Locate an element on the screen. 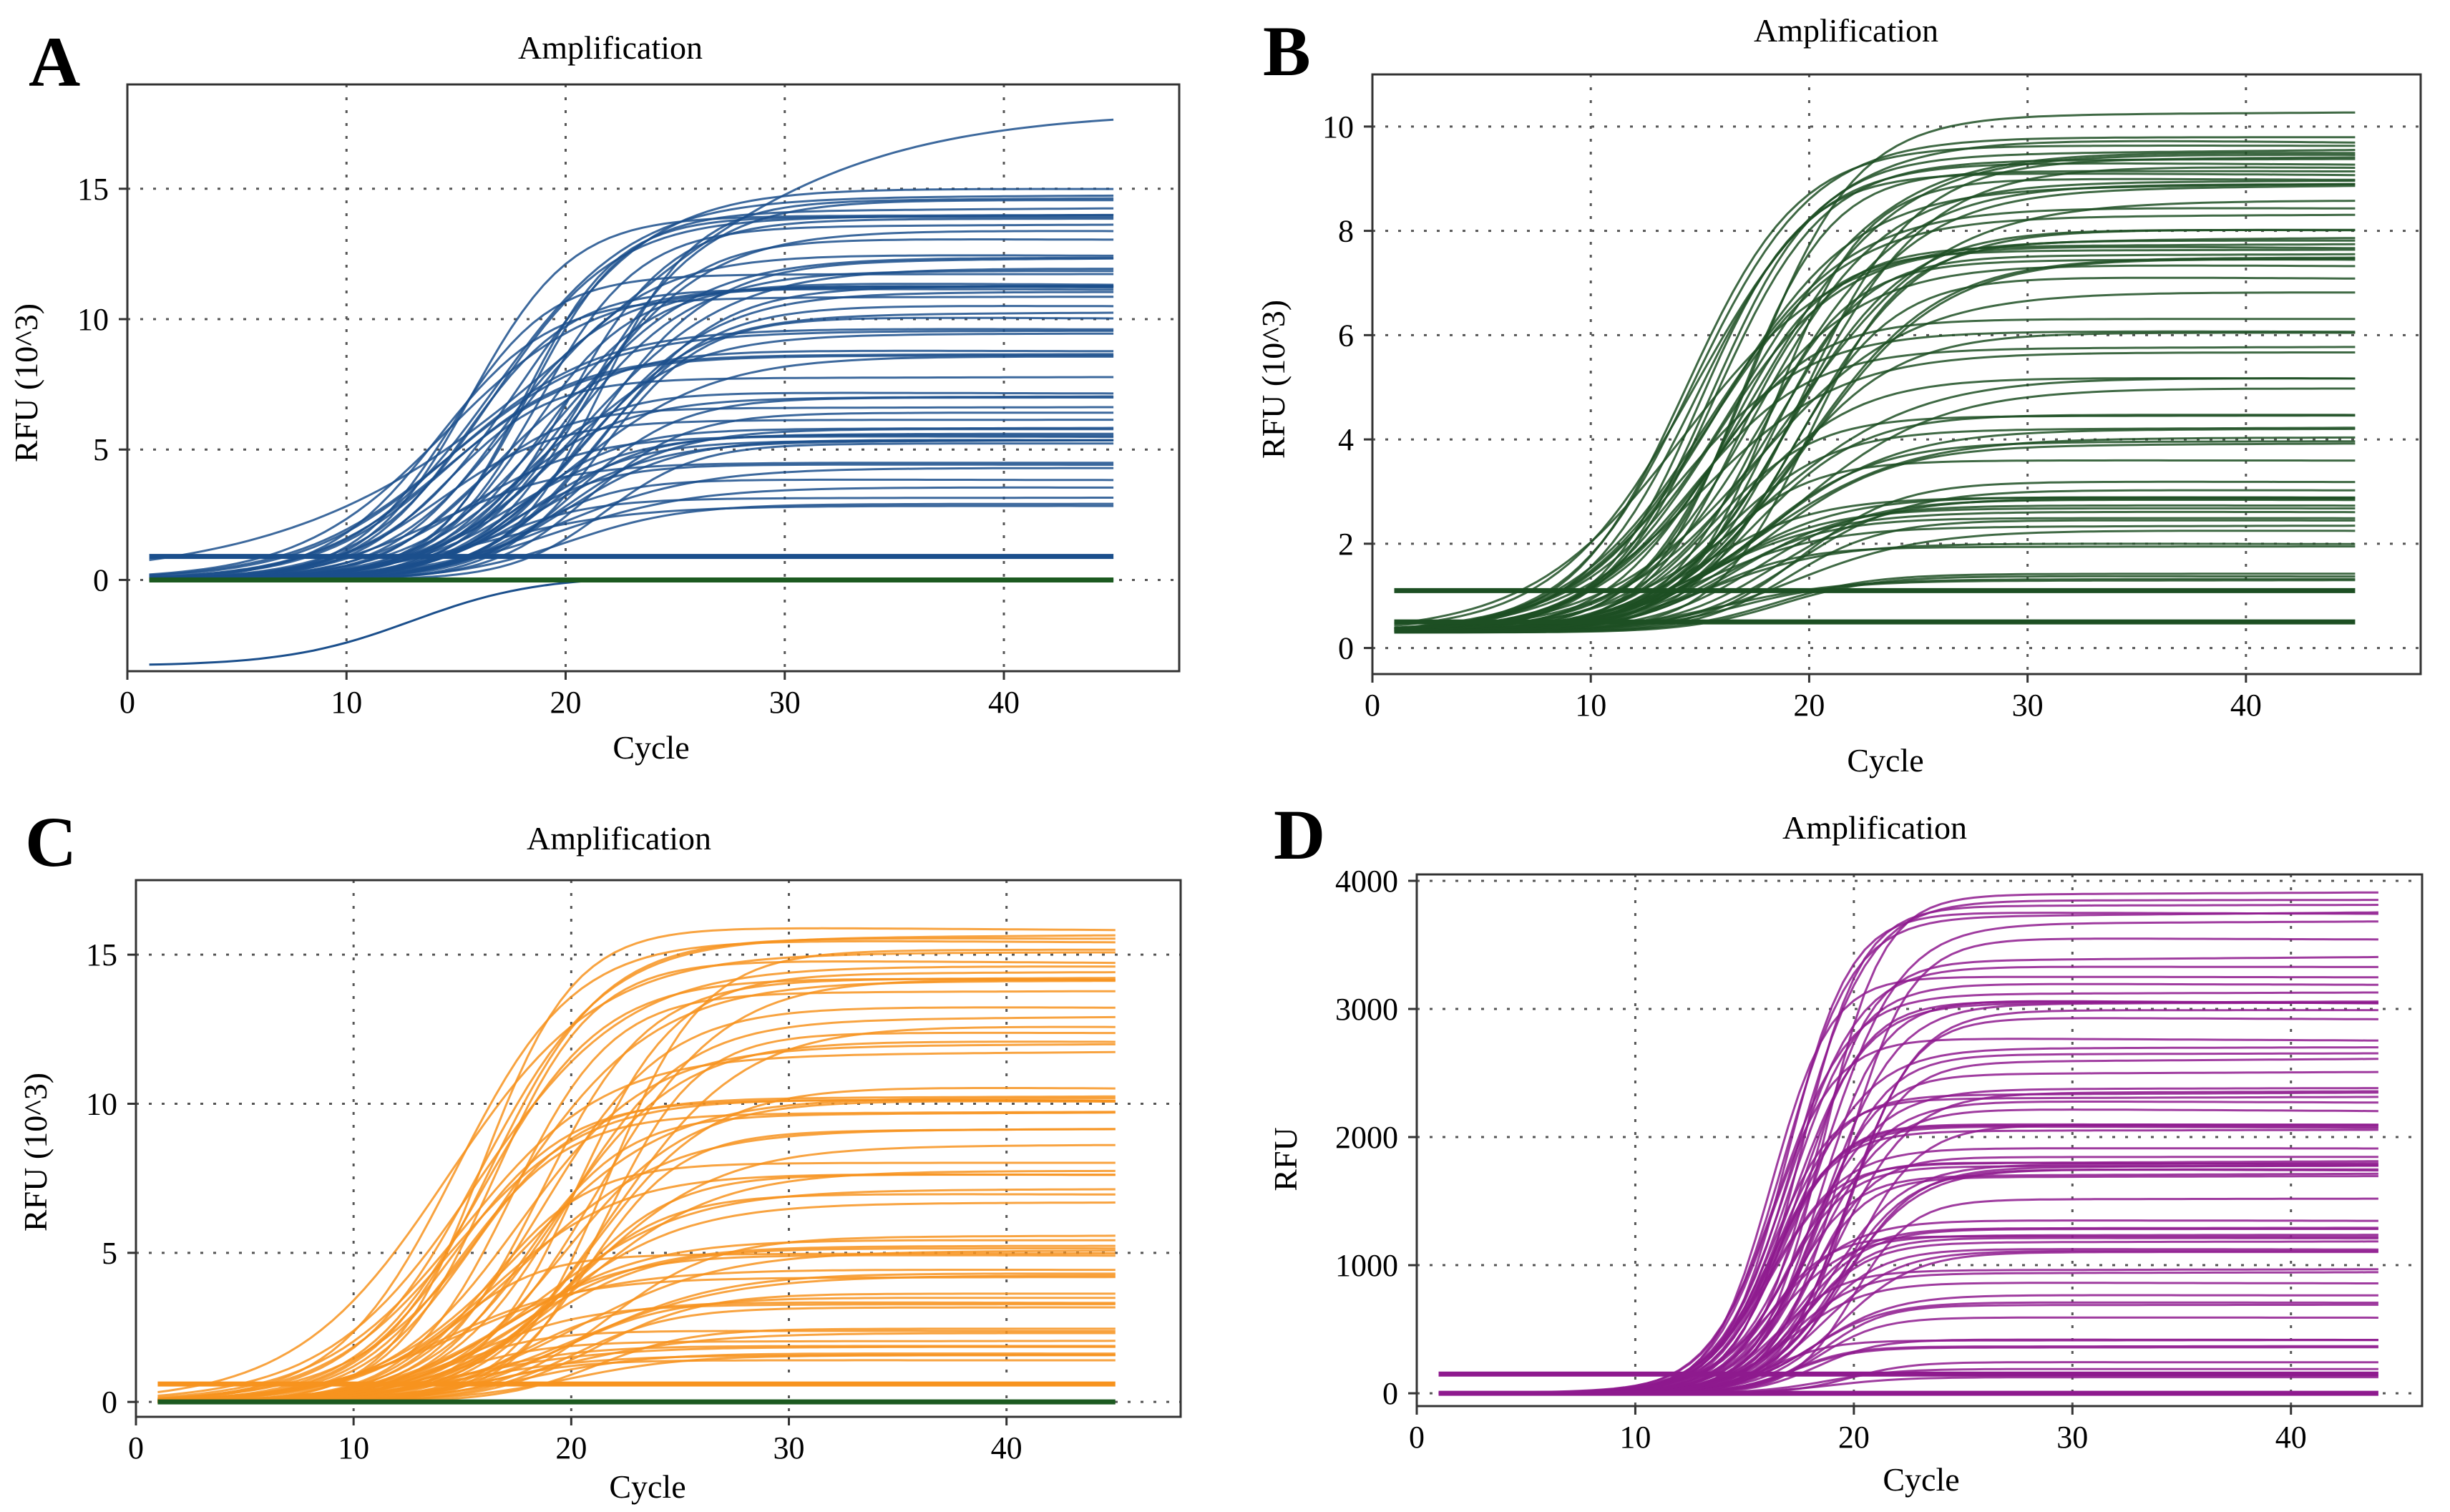 The height and width of the screenshot is (1512, 2450). x-axis-label-a: Cycle is located at coordinates (650, 747).